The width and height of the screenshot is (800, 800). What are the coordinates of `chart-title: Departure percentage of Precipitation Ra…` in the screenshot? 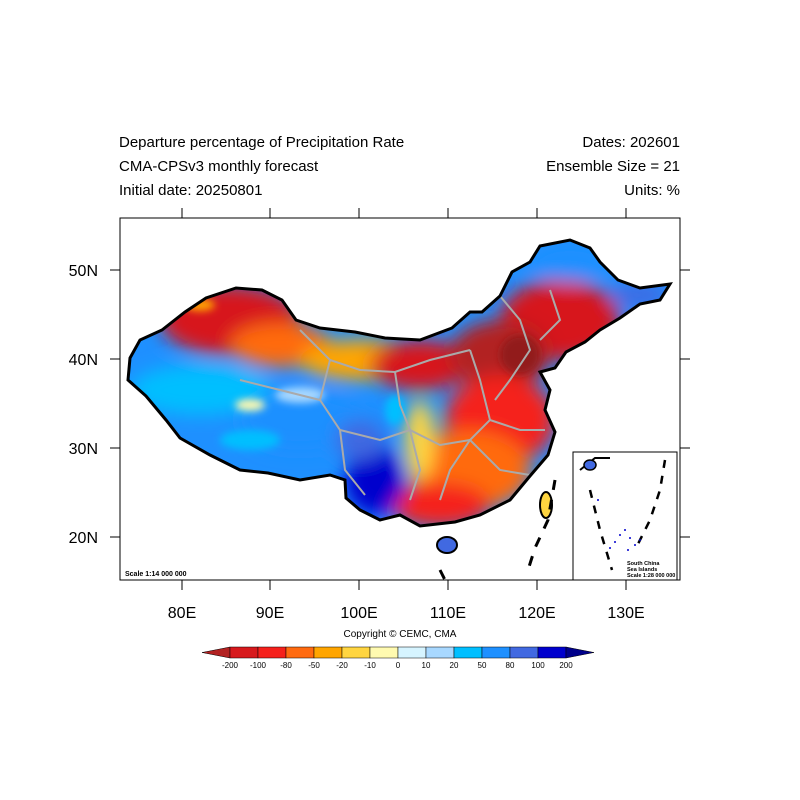 It's located at (262, 142).